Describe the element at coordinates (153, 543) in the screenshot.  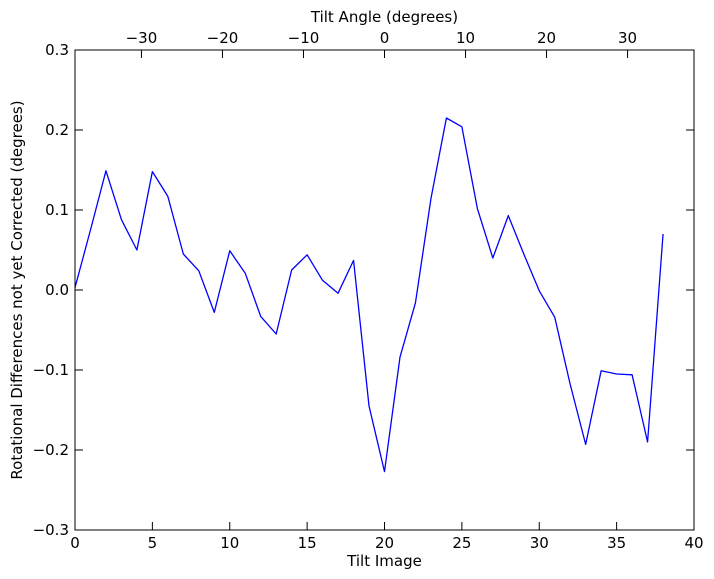
I see `x-tick-label-1: 5` at that location.